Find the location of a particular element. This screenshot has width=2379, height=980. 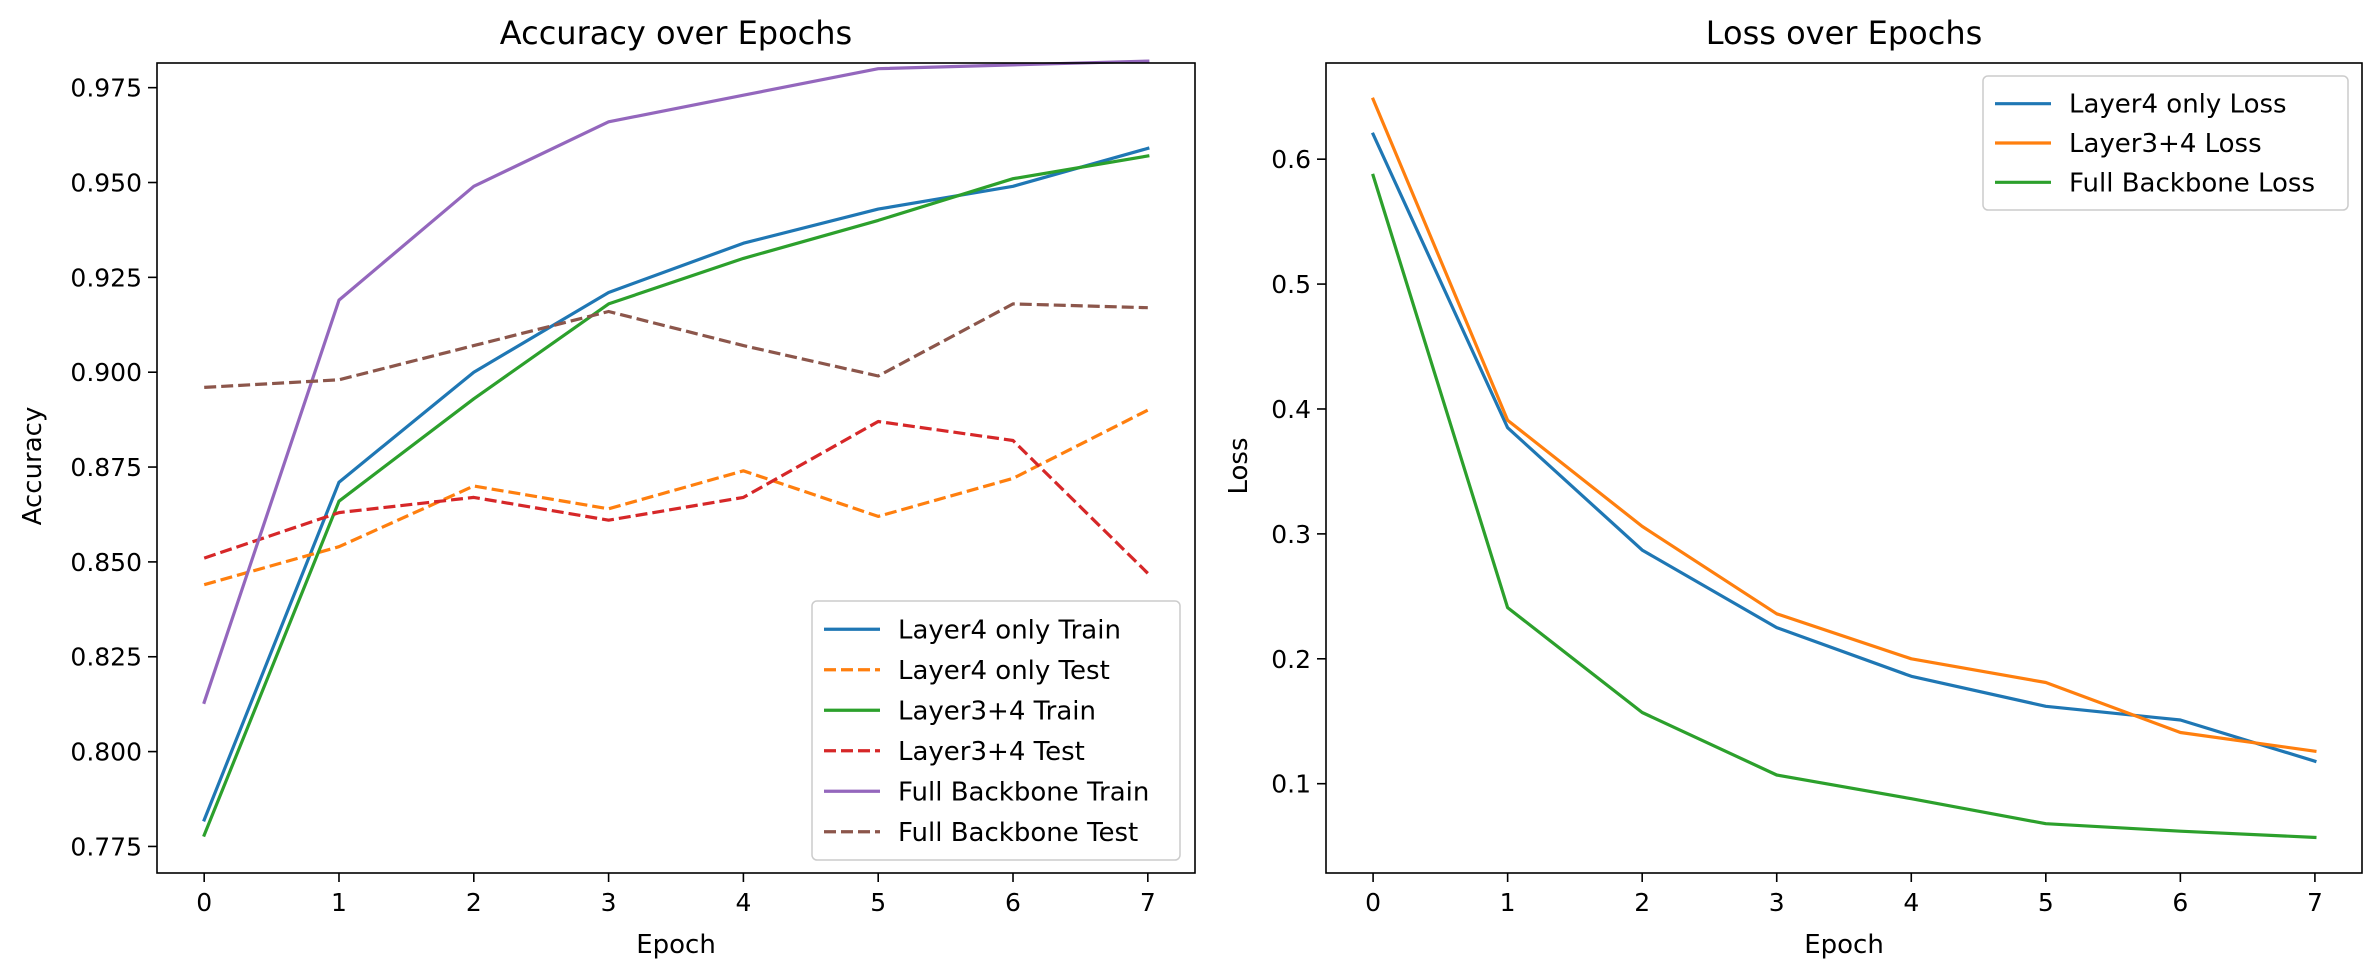

y-tick-label: 0.825 is located at coordinates (106, 657).